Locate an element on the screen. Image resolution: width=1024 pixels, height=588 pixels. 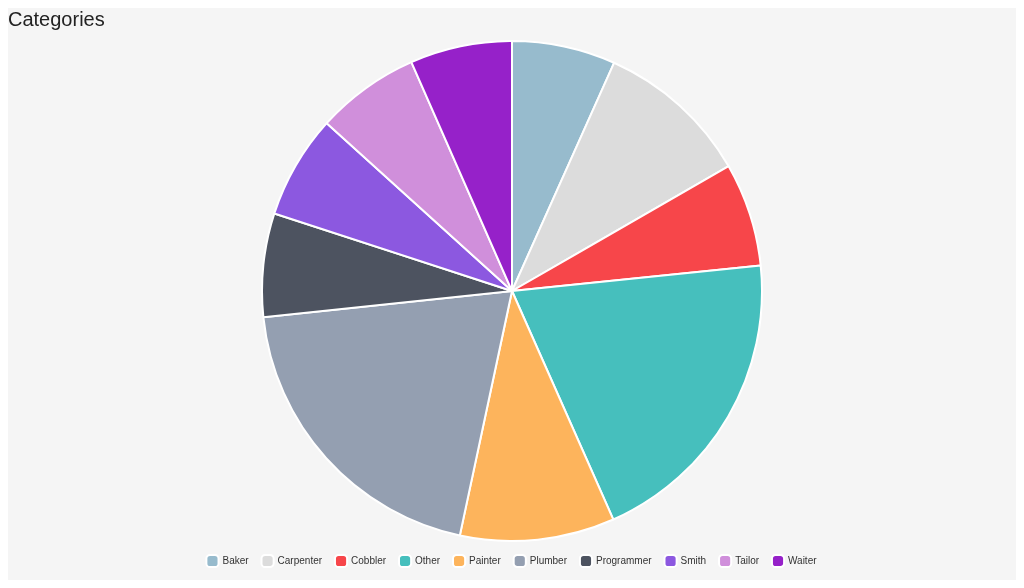
legend-label: Painter is located at coordinates (485, 560).